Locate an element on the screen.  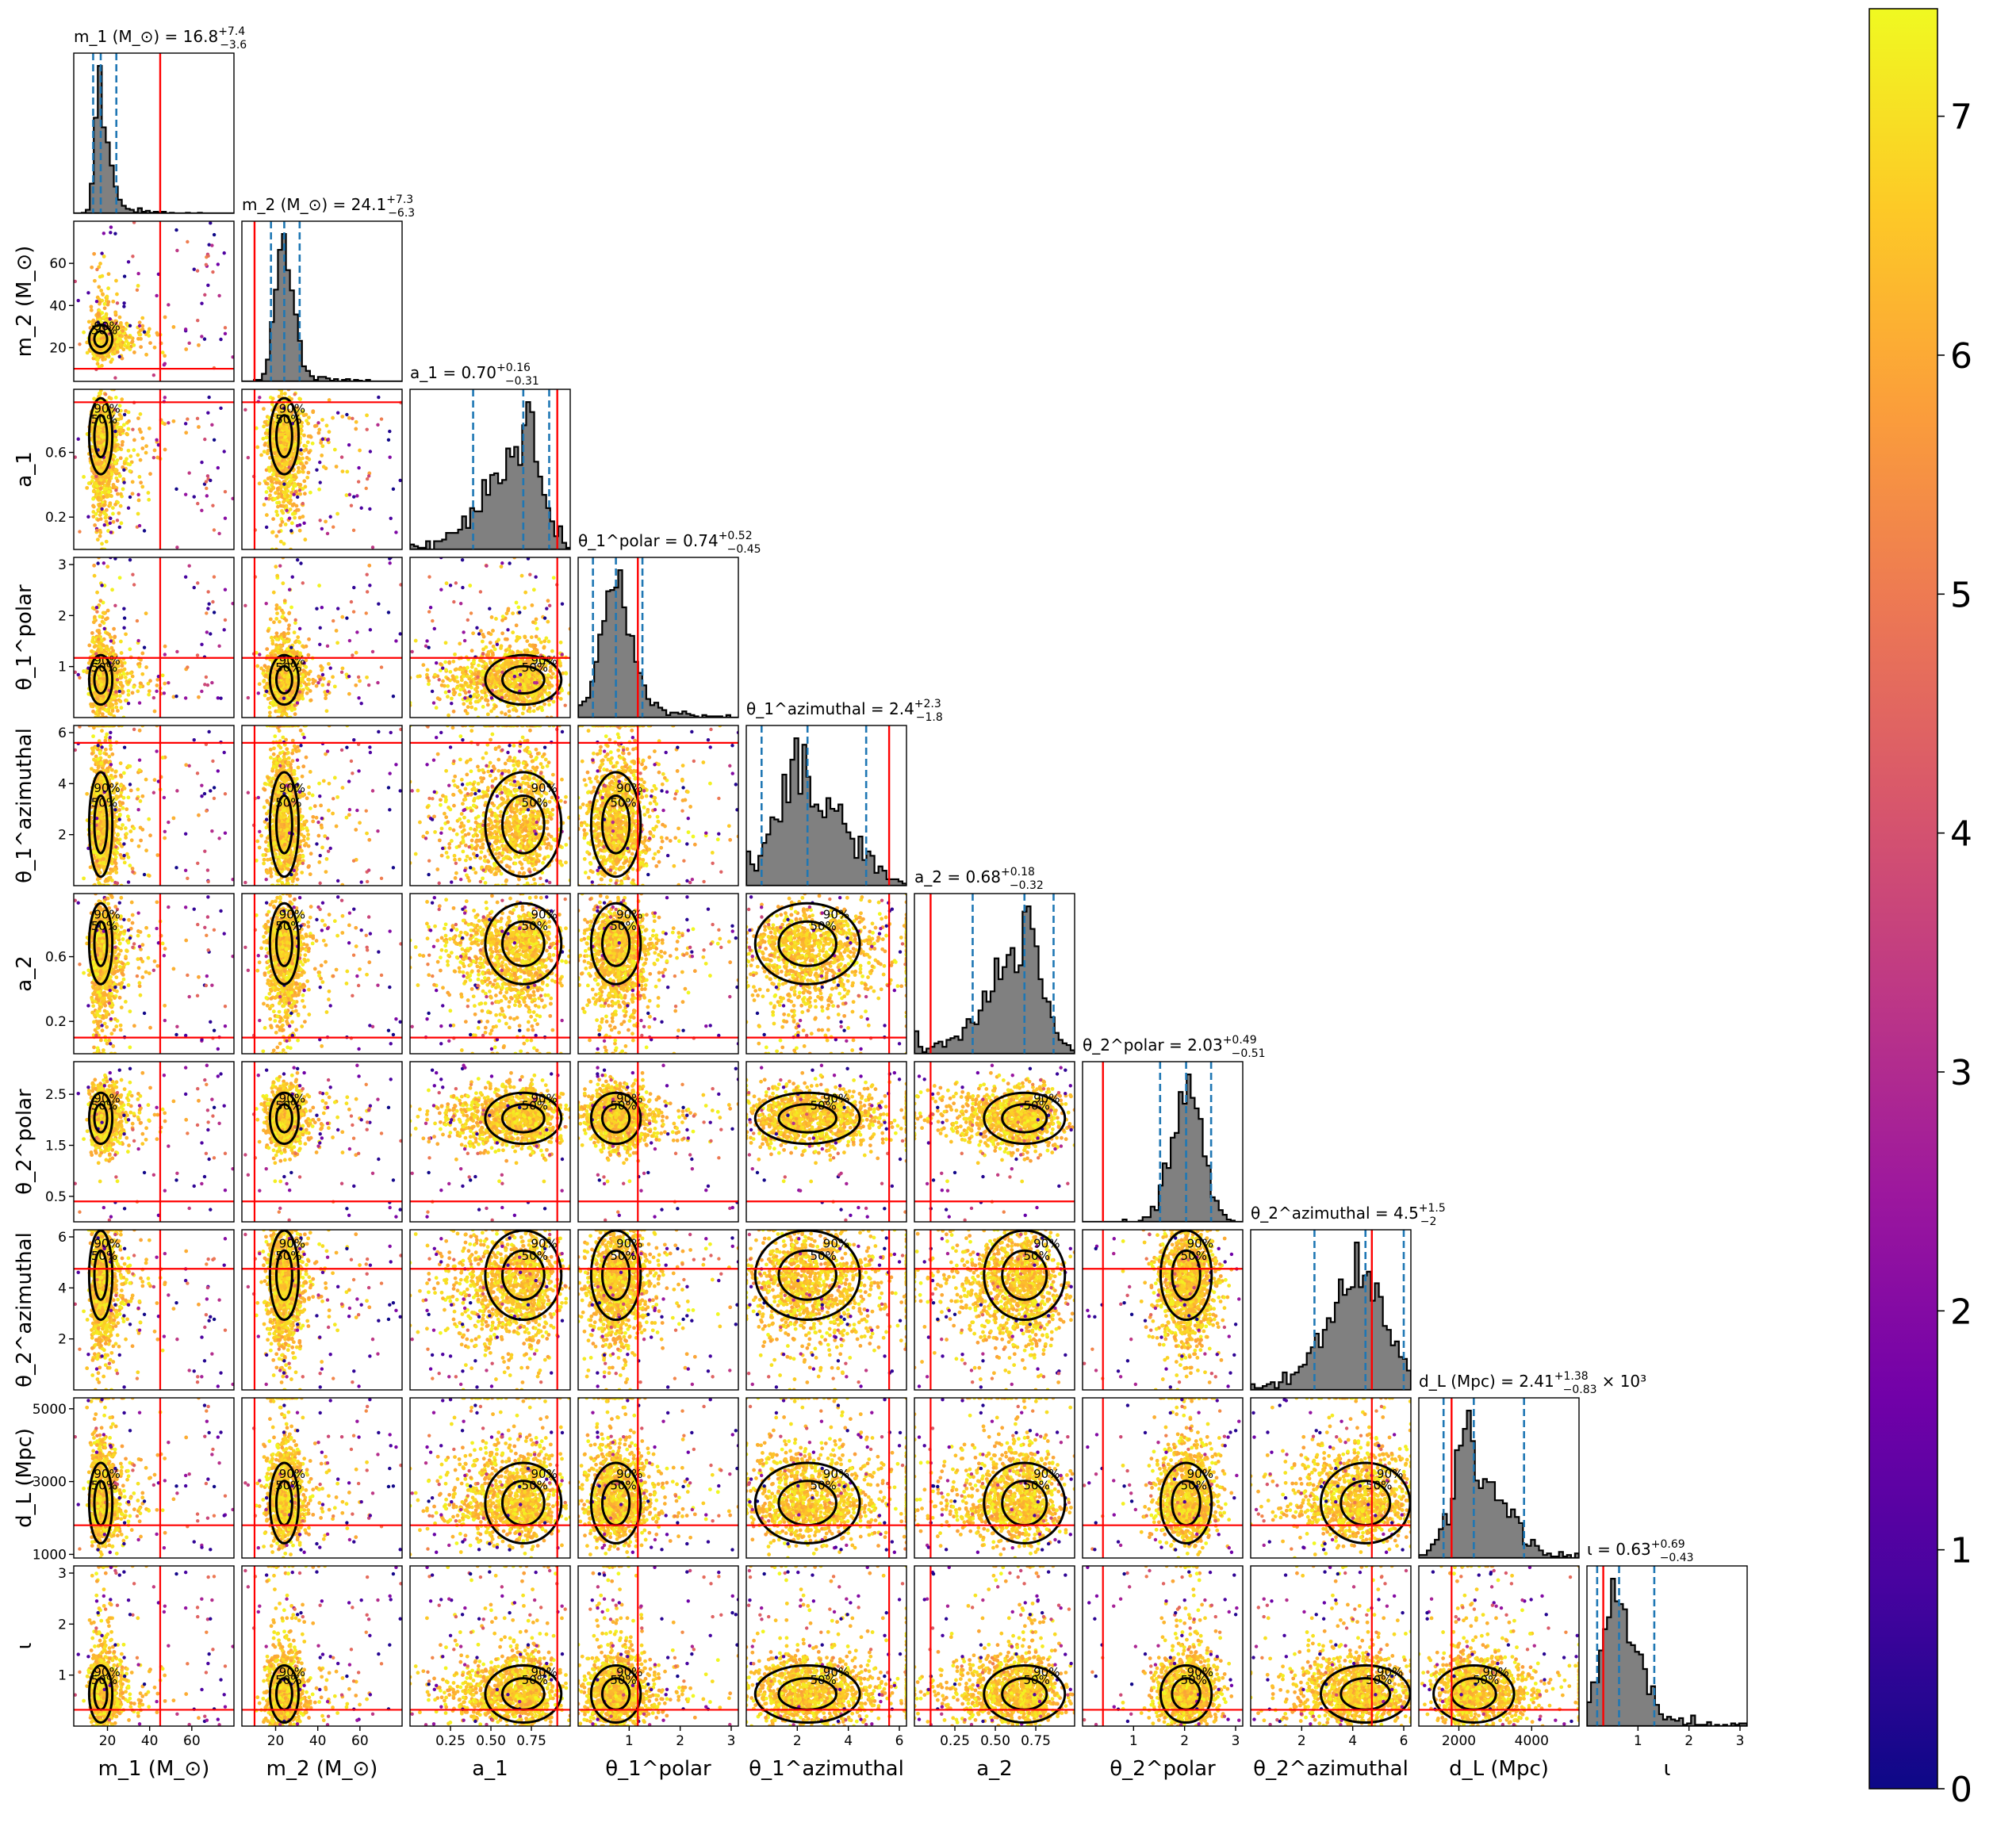
histogram-a1 is located at coordinates (490, 475).